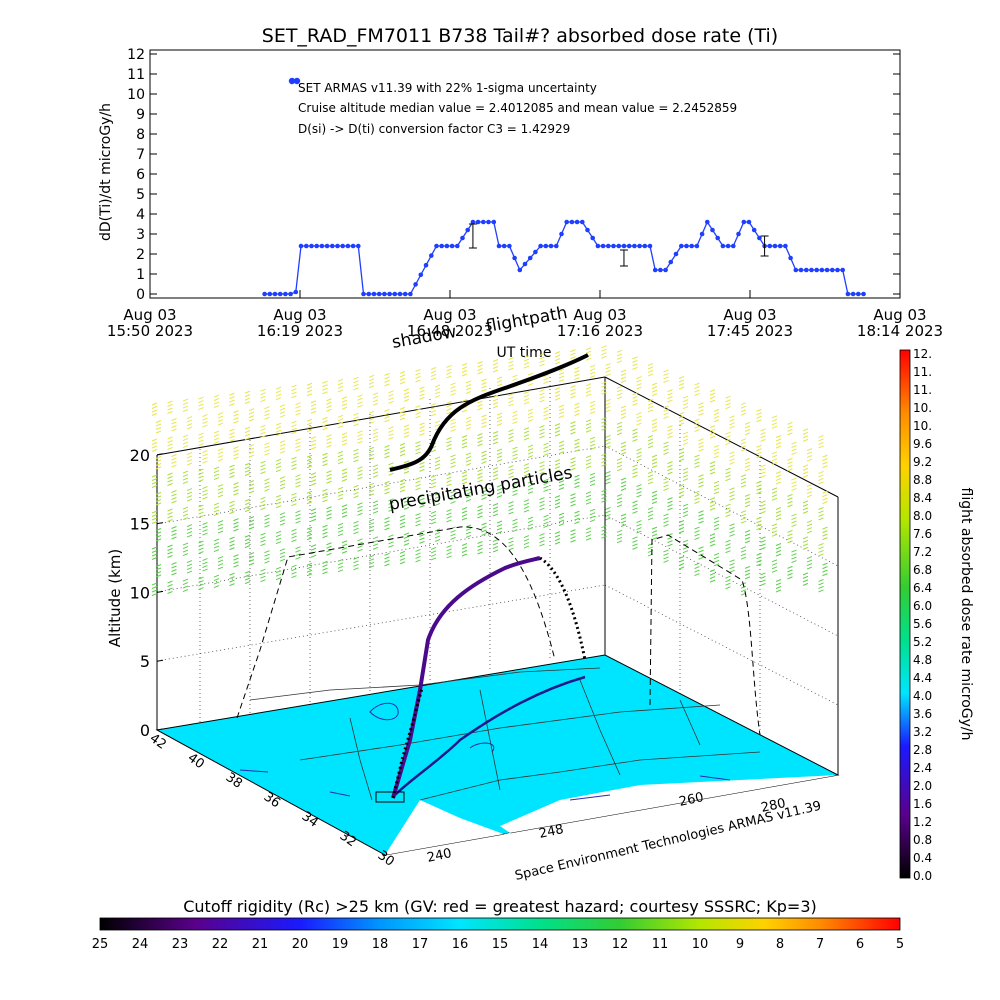 This screenshot has height=1000, width=1000. What do you see at coordinates (966, 614) in the screenshot?
I see `dose-colorbar-label: flight absorbed dose rate microGy/h` at bounding box center [966, 614].